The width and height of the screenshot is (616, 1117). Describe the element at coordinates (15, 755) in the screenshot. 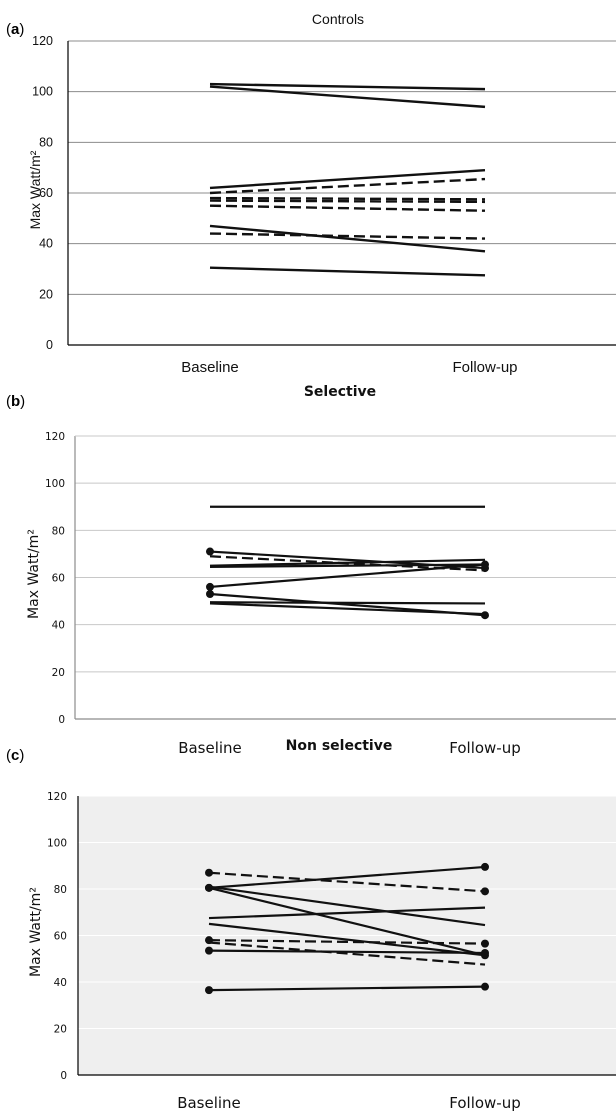

I see `panel-c-letter: (c)` at that location.